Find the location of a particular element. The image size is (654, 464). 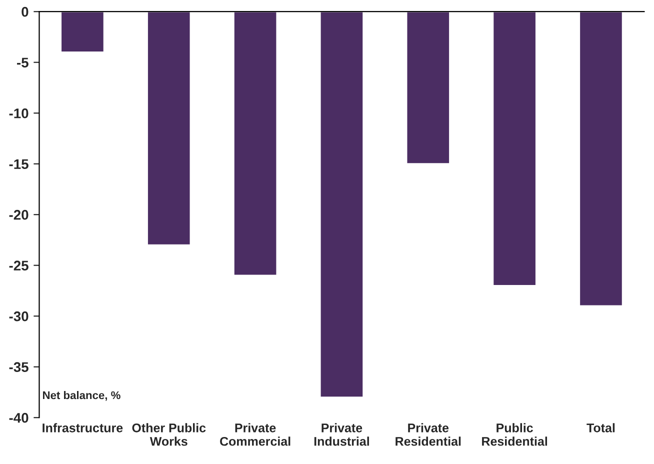

y-axis-title: Net balance, % is located at coordinates (81, 396).